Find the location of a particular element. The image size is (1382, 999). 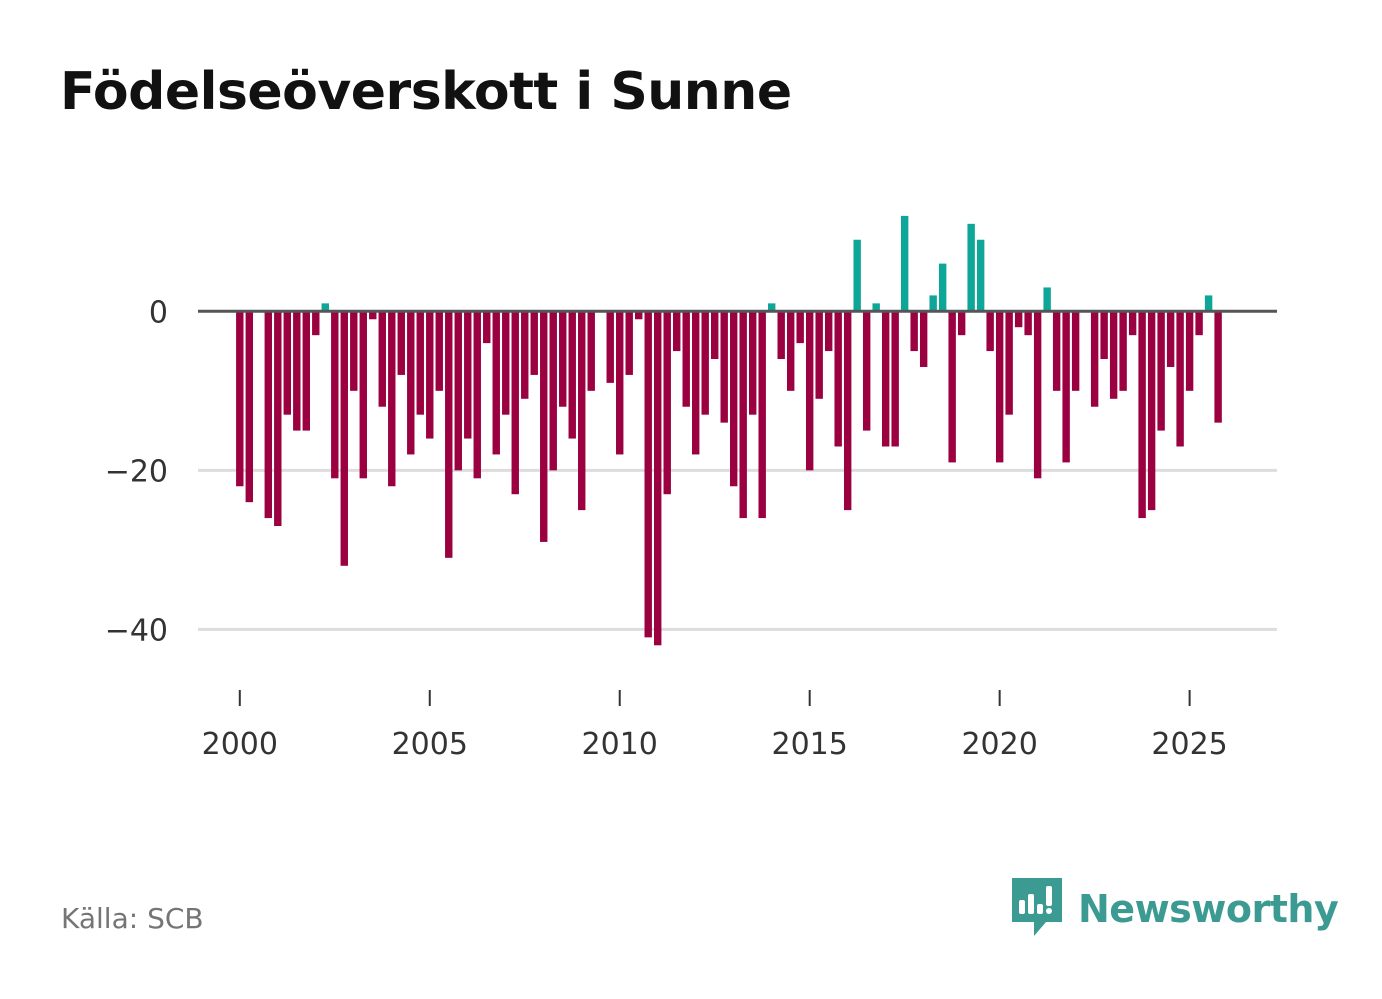

source-note: Källa: SCB is located at coordinates (132, 918).